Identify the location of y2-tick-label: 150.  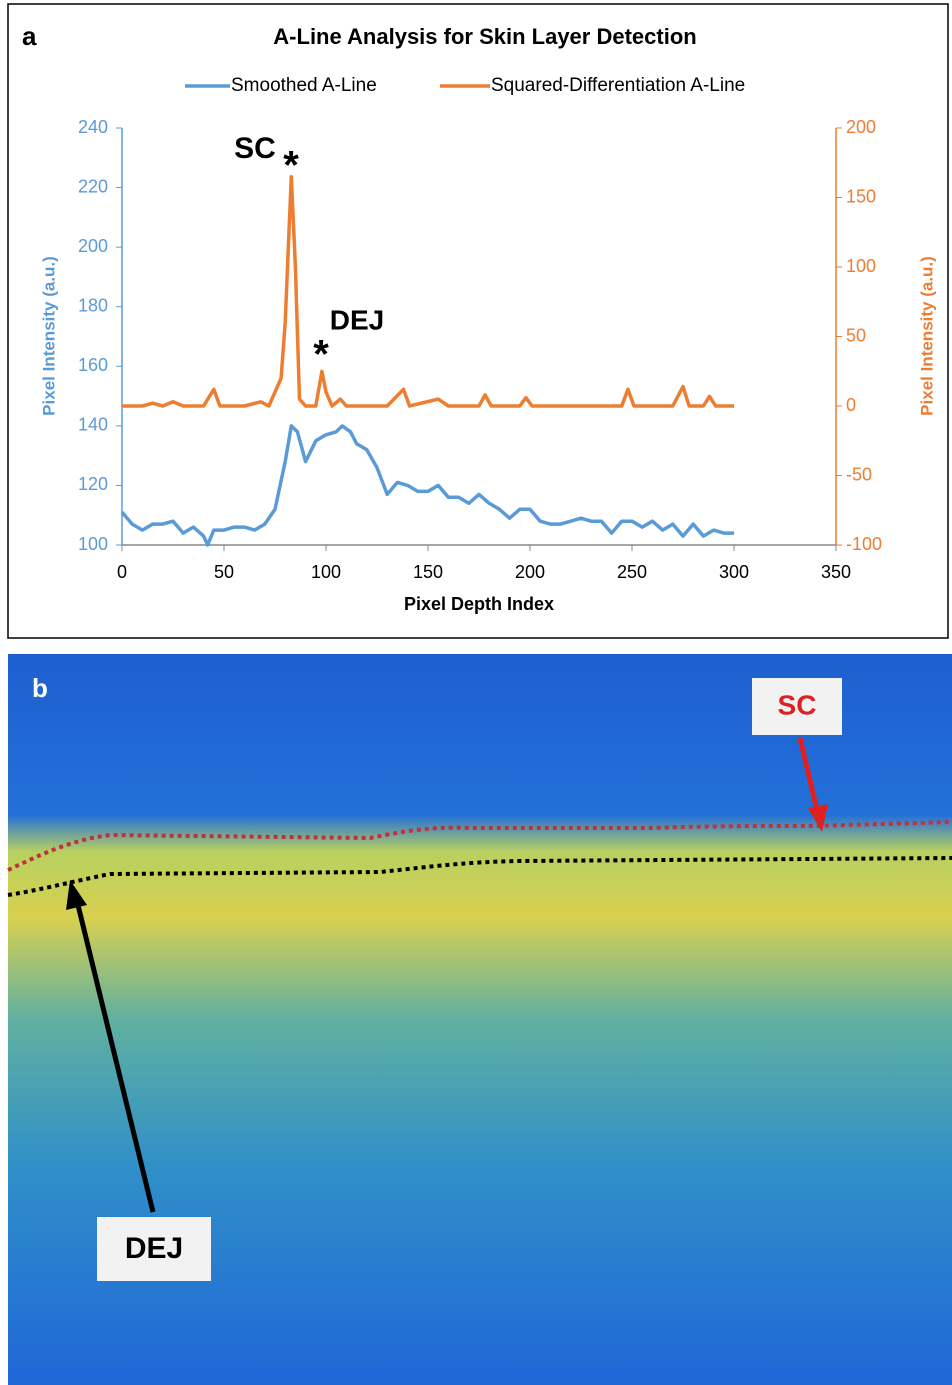
(861, 196).